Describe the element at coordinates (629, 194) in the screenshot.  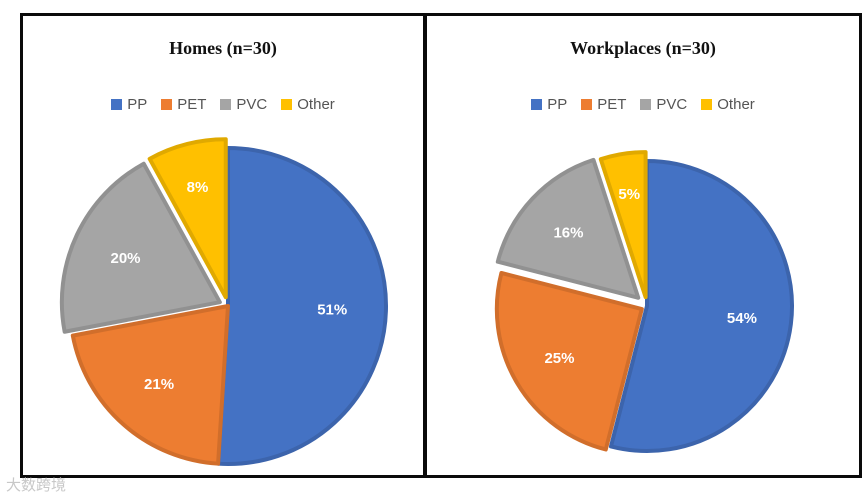
I see `data-label: 5%` at that location.